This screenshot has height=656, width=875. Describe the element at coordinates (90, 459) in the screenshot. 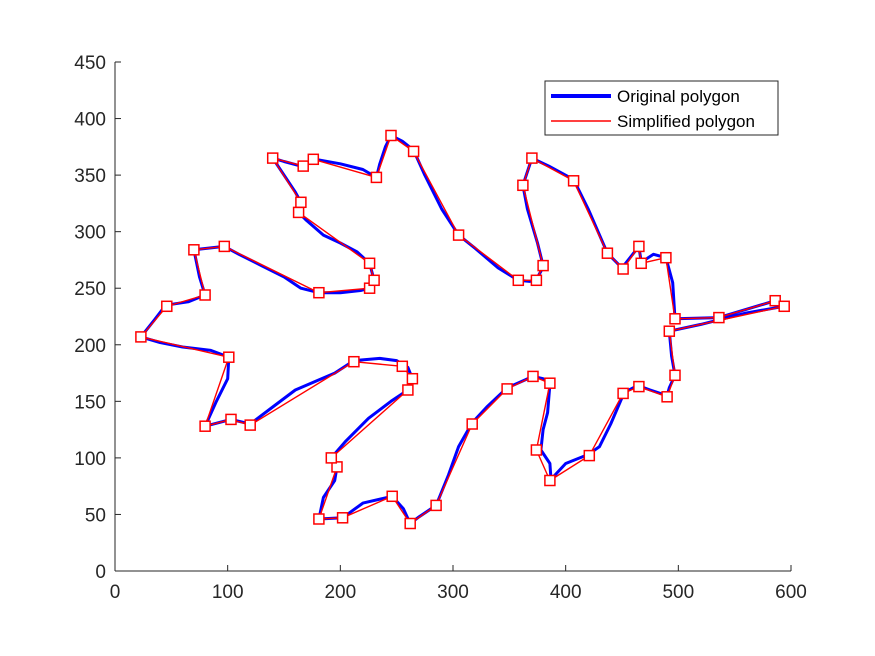

I see `y-tick-label: 100` at that location.